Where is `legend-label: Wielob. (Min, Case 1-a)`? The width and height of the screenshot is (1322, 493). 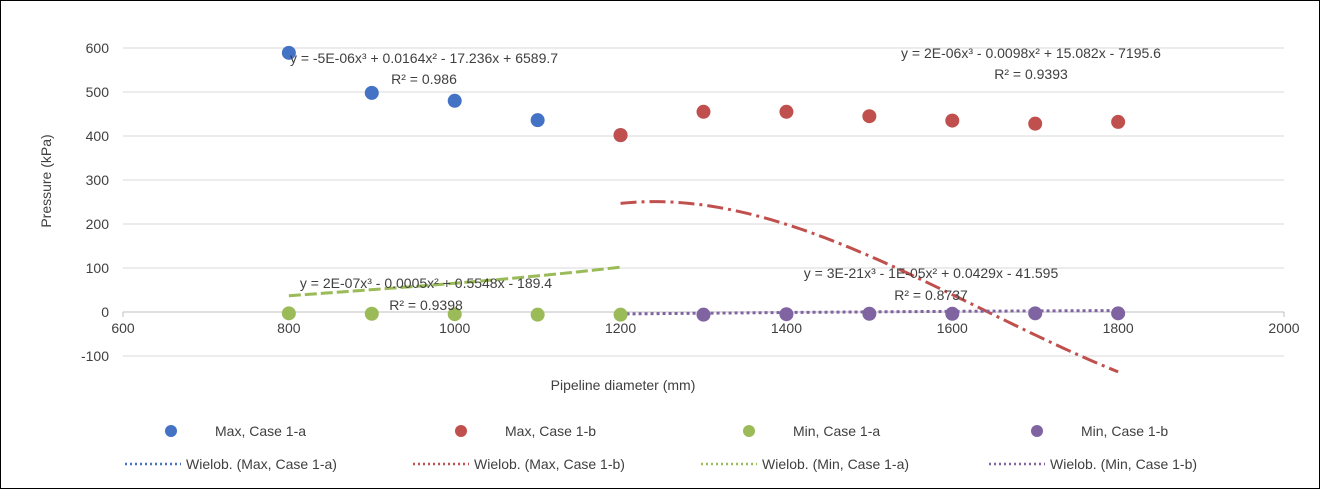 legend-label: Wielob. (Min, Case 1-a) is located at coordinates (835, 464).